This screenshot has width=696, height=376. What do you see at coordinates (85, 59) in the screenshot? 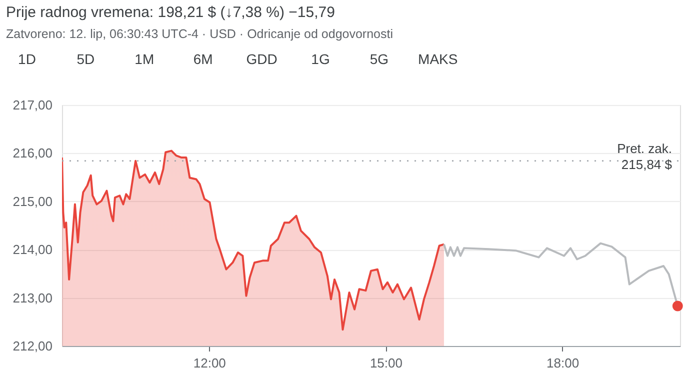
I see `text: 5D` at bounding box center [85, 59].